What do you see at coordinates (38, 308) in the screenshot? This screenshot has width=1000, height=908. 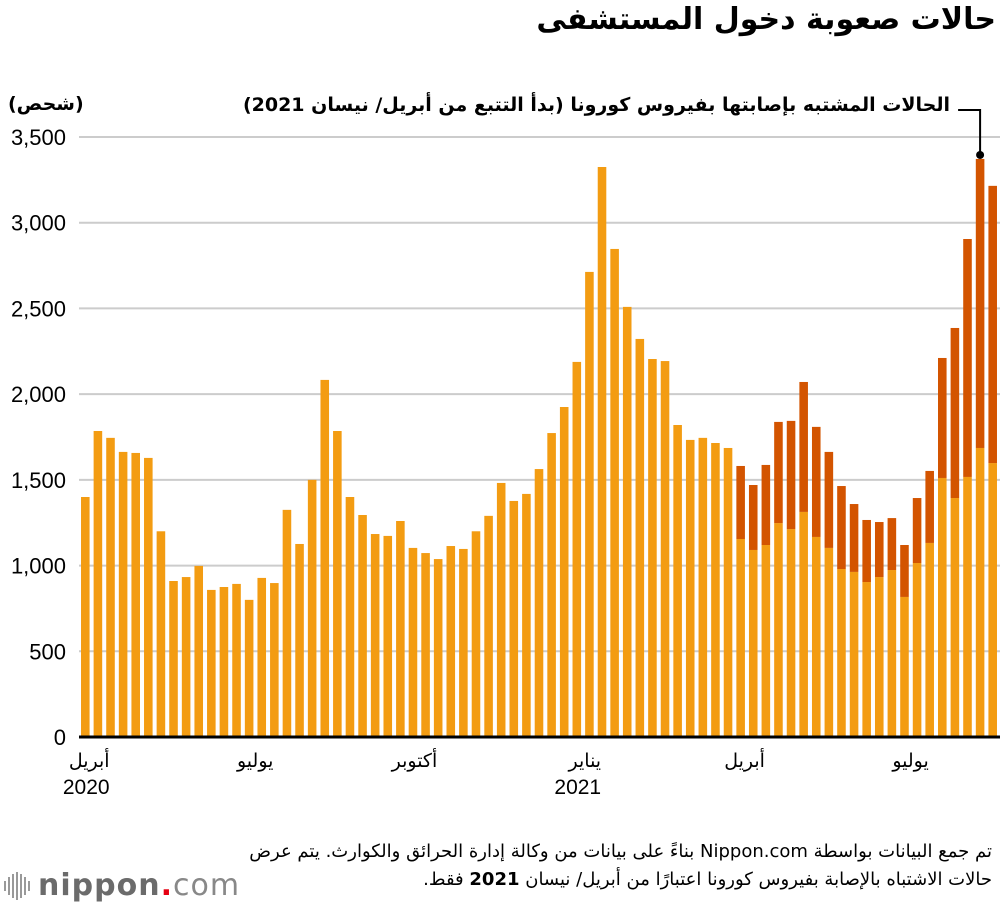 I see `y-tick-label: 2,500` at bounding box center [38, 308].